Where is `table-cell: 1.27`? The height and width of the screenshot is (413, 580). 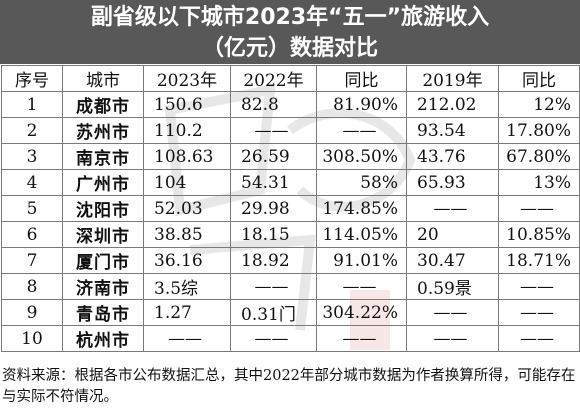
table-cell: 1.27 is located at coordinates (187, 312).